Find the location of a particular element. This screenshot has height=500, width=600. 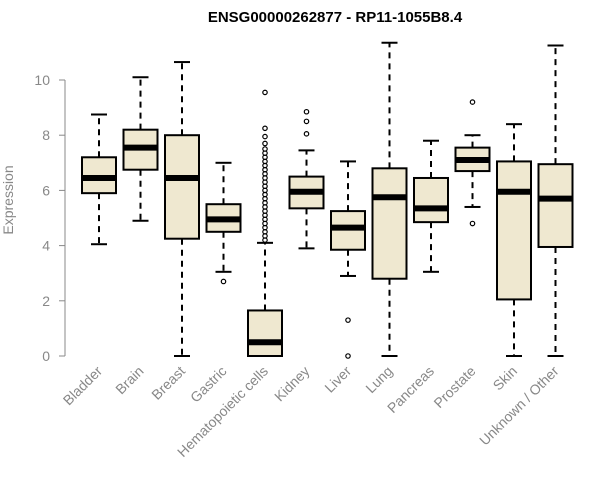

y-tick-label: 2 is located at coordinates (46, 301).